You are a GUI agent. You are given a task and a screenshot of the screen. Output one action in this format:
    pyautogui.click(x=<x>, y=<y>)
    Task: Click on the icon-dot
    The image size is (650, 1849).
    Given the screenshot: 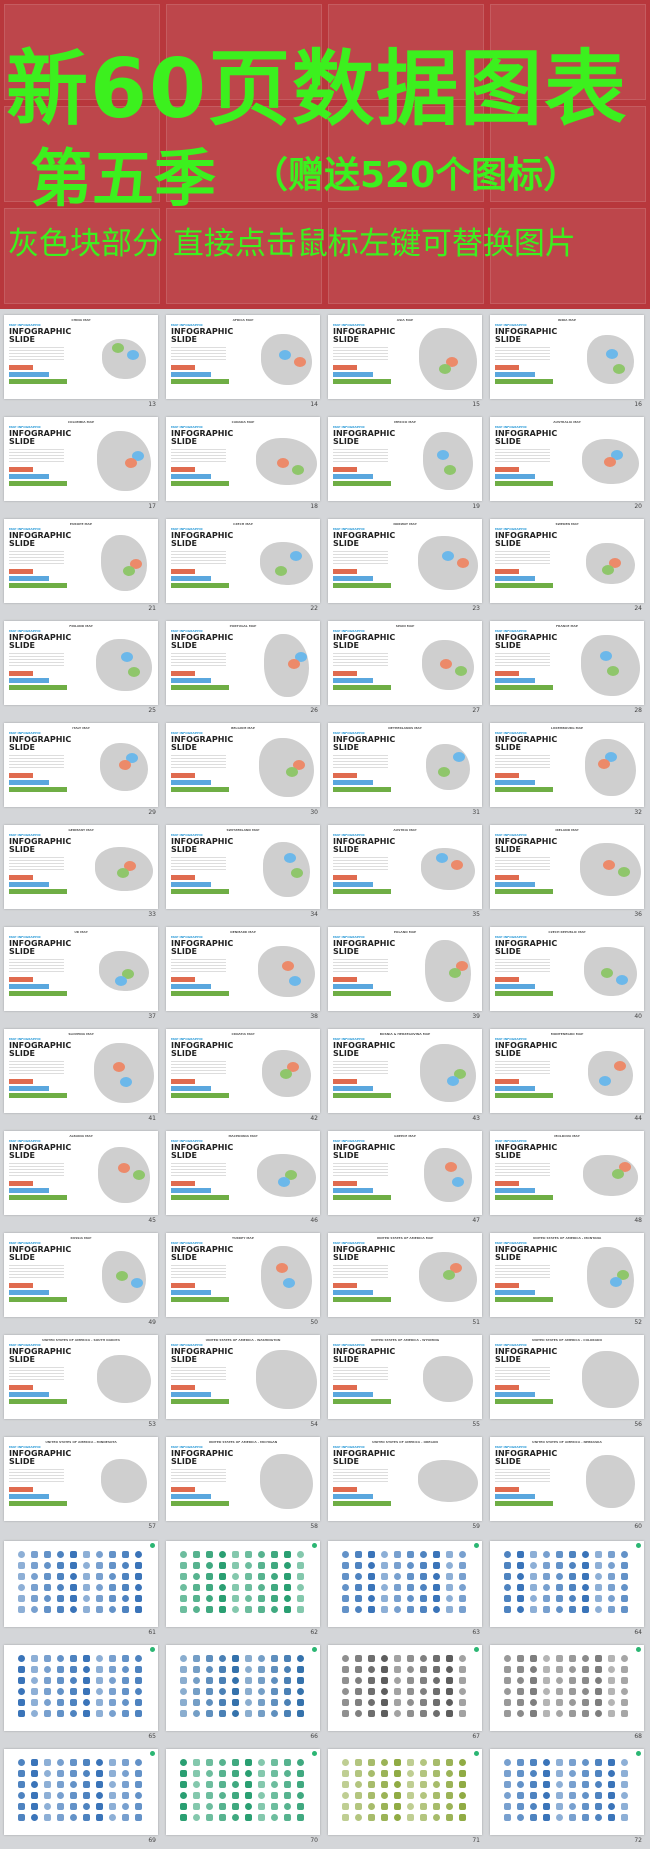 What is the action you would take?
    pyautogui.click(x=638, y=1649)
    